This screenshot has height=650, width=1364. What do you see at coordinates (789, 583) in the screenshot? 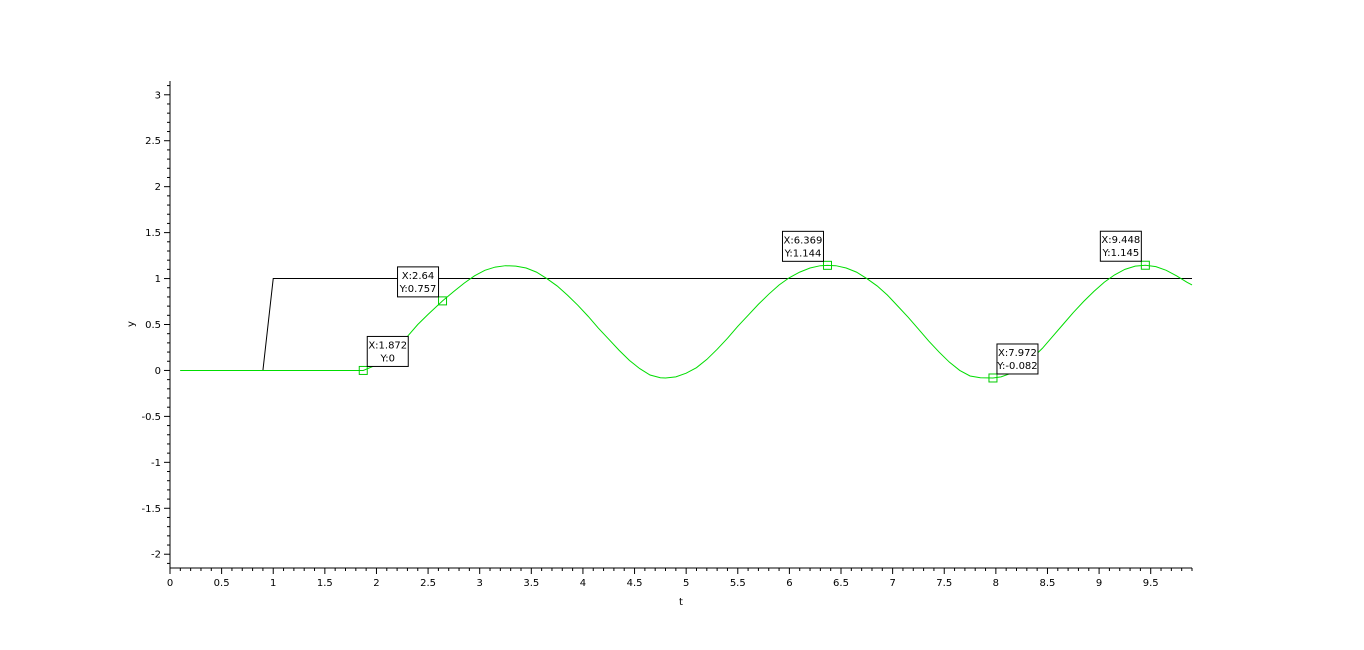
I see `x-tick-label: 6` at bounding box center [789, 583].